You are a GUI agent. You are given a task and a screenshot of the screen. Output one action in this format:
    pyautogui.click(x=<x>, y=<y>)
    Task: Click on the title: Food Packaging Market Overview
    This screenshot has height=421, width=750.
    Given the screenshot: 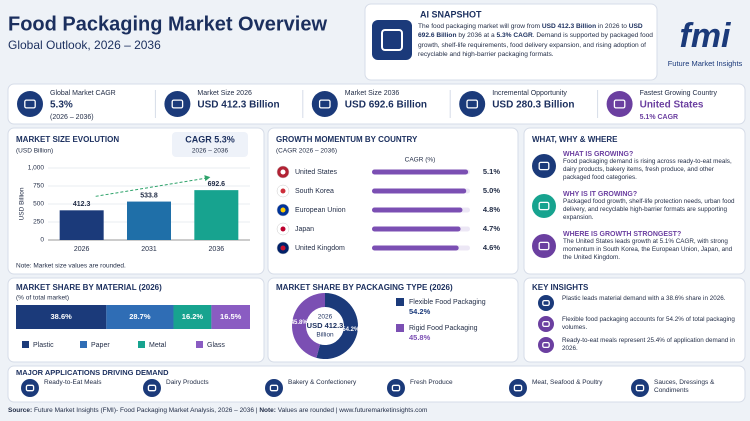 What is the action you would take?
    pyautogui.click(x=167, y=24)
    